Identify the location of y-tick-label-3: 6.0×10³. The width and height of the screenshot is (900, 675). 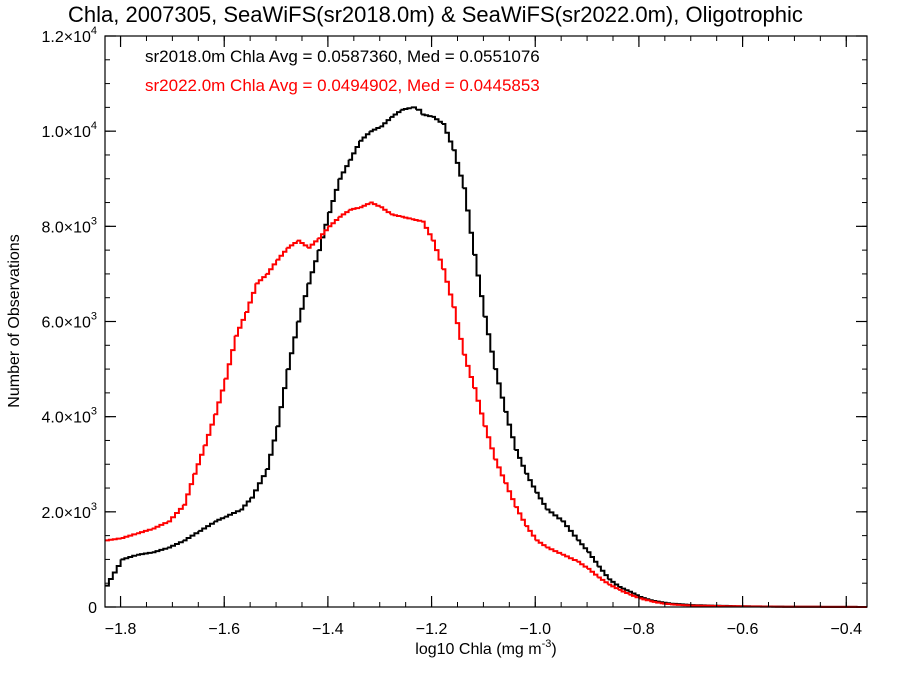
(69, 321).